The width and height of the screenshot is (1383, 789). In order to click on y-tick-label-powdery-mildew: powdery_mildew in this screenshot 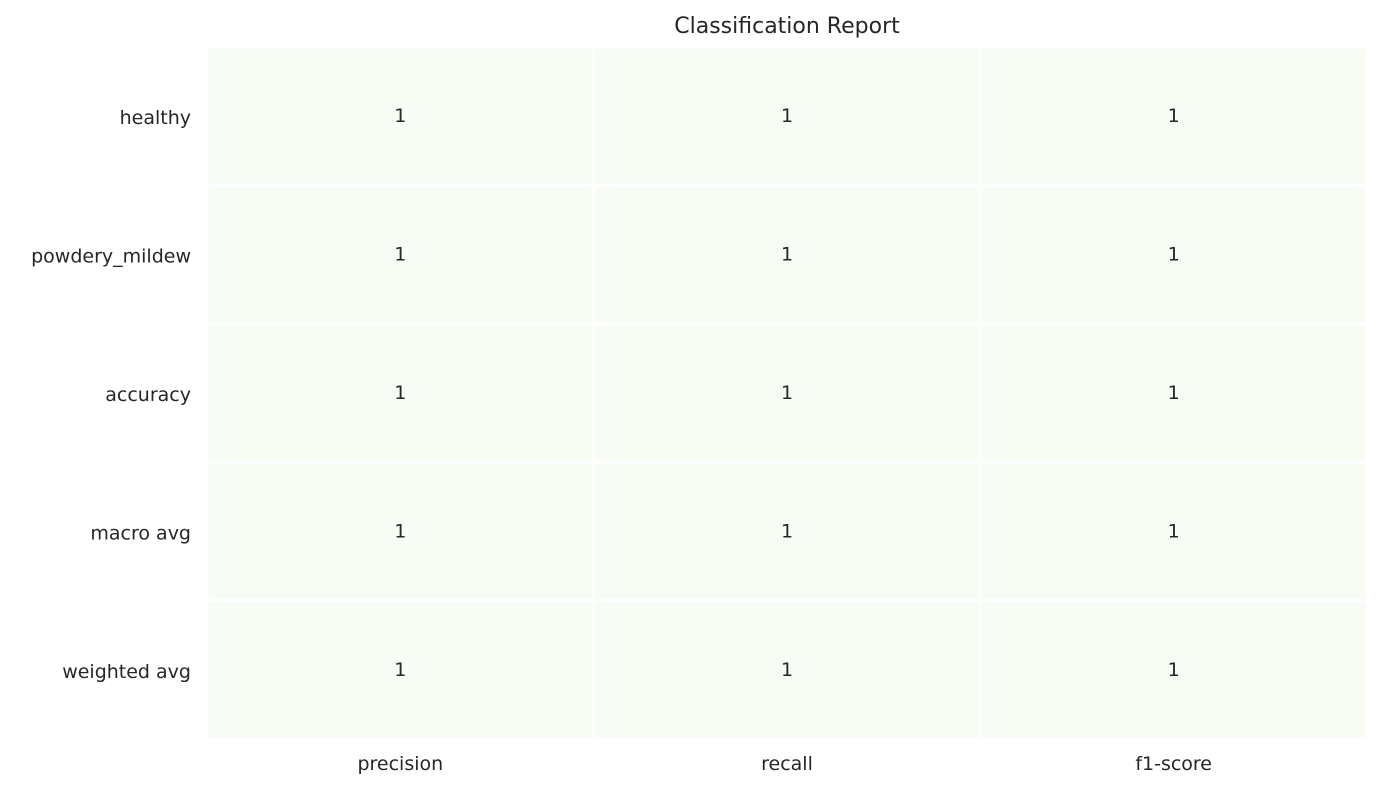, I will do `click(111, 257)`.